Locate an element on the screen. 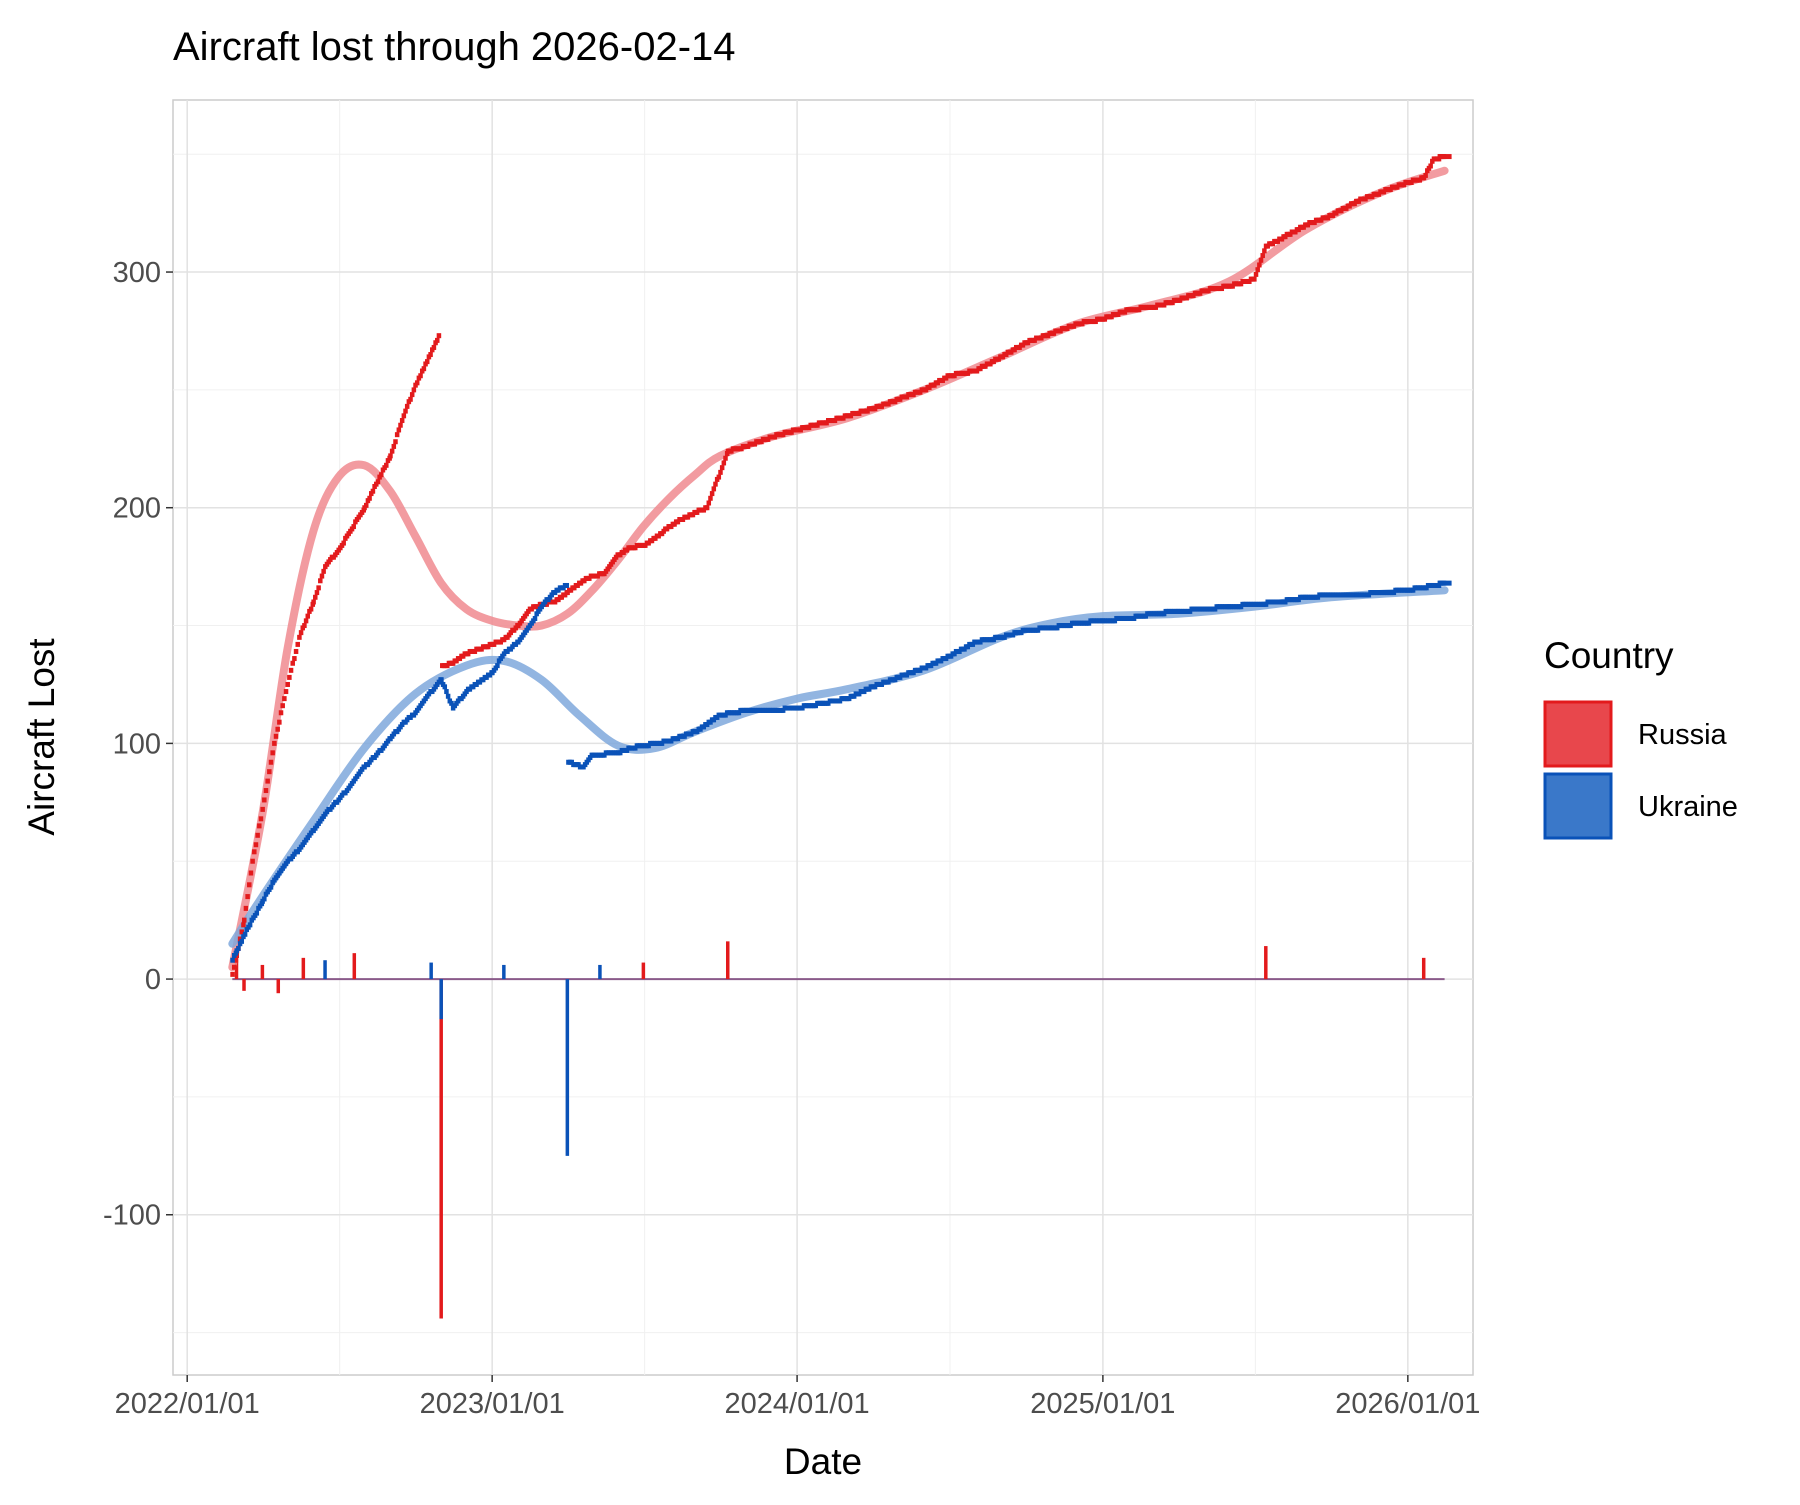 The width and height of the screenshot is (1800, 1505). legend-key-russia is located at coordinates (1578, 734).